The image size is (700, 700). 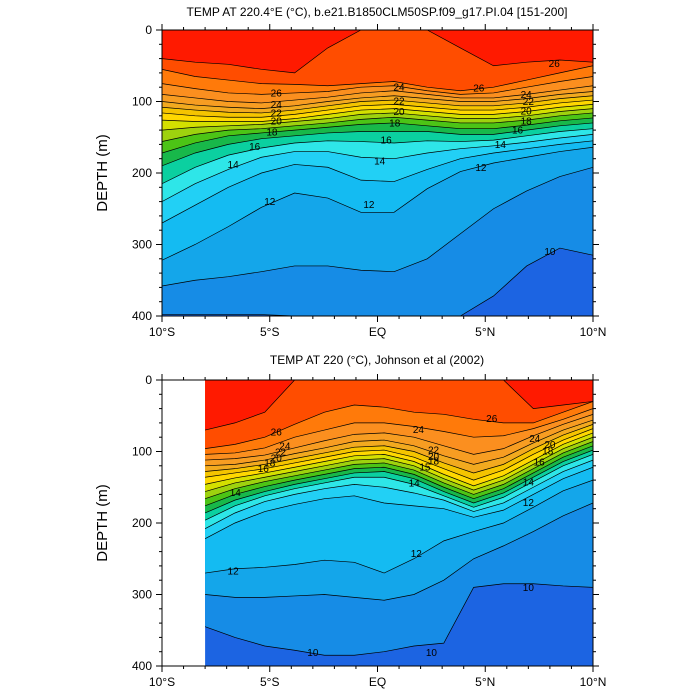 I want to click on contour-label: 15, so click(x=425, y=468).